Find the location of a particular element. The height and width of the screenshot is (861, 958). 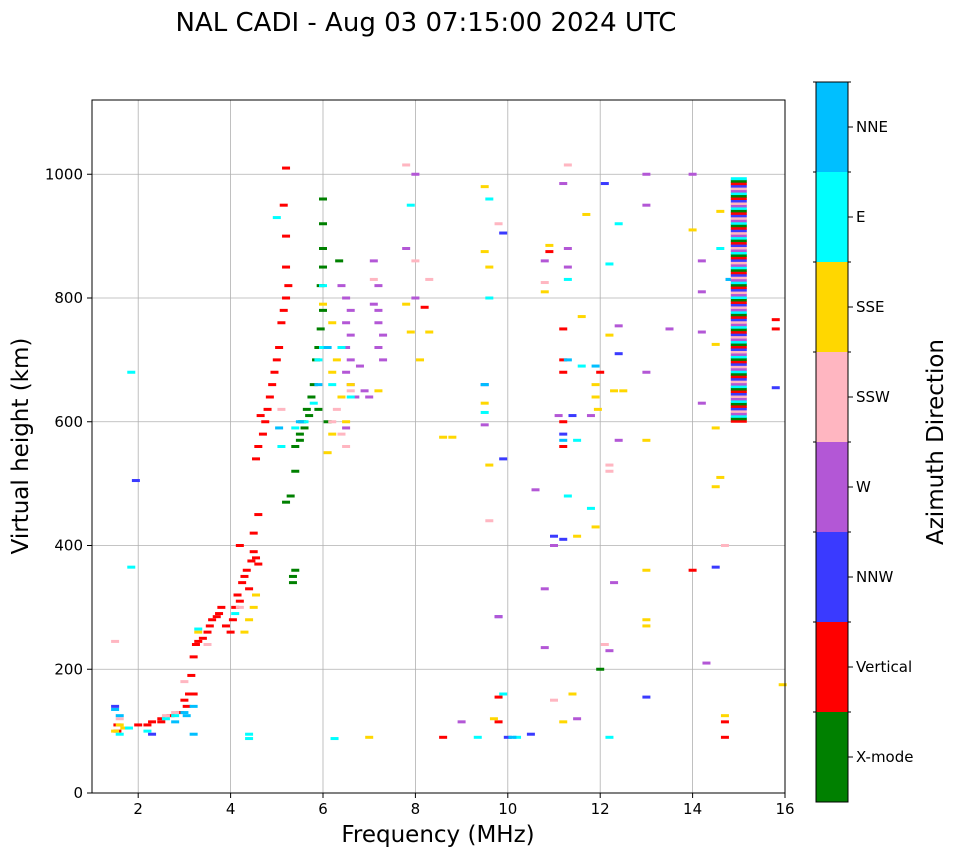

colorbar-tick-label: E is located at coordinates (860, 217).